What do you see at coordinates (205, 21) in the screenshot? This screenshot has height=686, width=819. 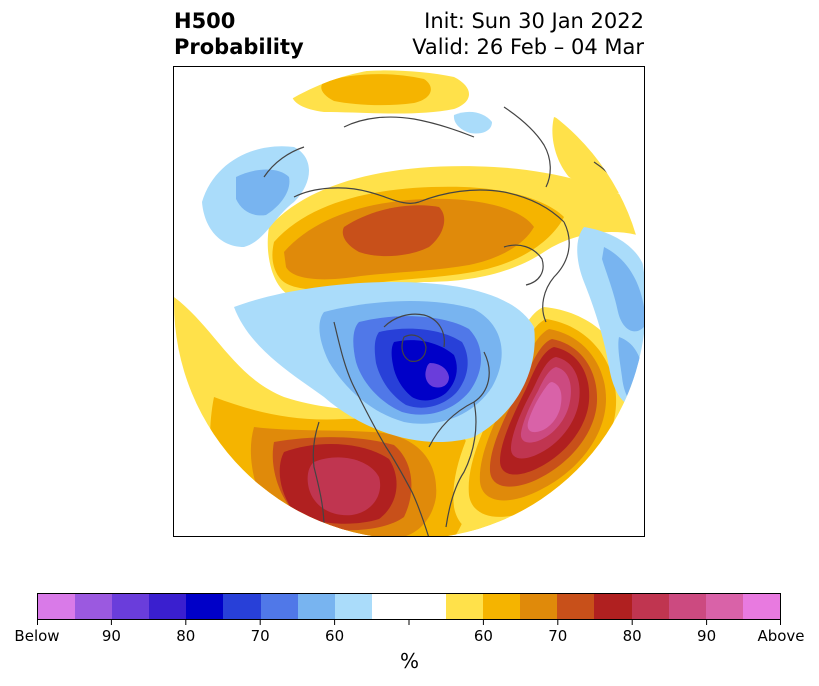 I see `title-variable: H500` at bounding box center [205, 21].